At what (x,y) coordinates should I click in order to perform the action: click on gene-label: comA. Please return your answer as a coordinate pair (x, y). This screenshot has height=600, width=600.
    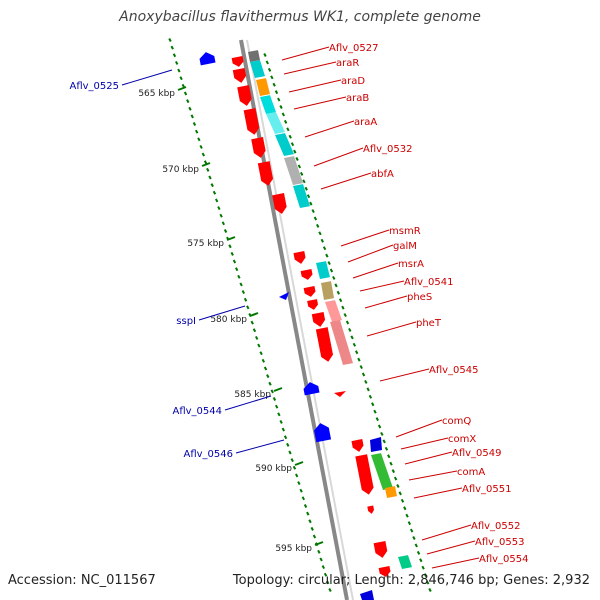
    Looking at the image, I should click on (471, 472).